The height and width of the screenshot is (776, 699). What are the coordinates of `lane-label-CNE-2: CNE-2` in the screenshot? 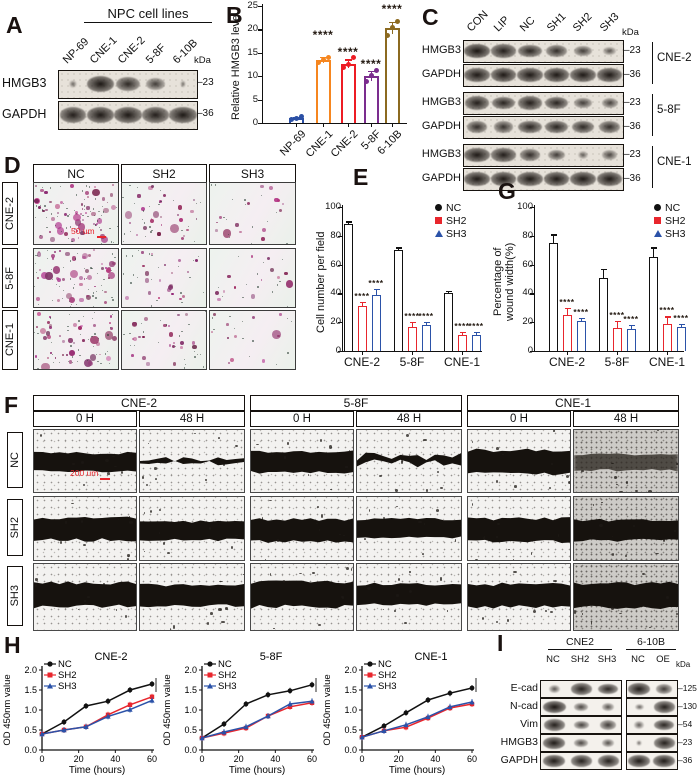 It's located at (131, 50).